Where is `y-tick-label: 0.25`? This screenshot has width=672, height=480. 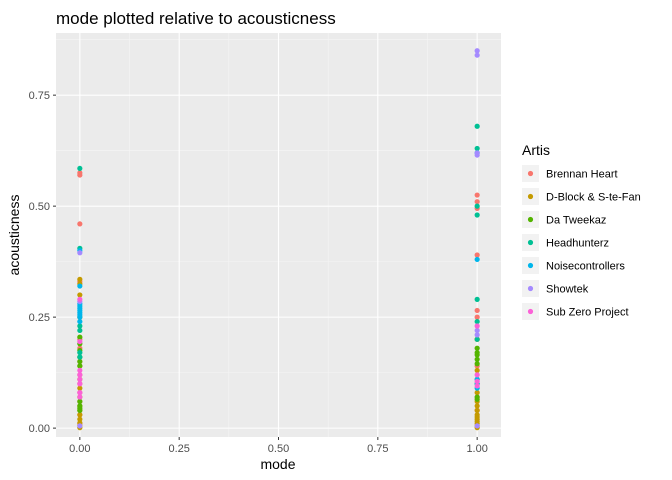
y-tick-label: 0.25 is located at coordinates (39, 318).